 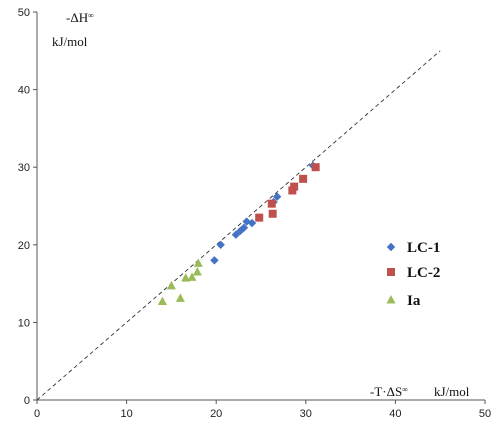 I want to click on legend-label-lc-1: LC-1, so click(x=423, y=248).